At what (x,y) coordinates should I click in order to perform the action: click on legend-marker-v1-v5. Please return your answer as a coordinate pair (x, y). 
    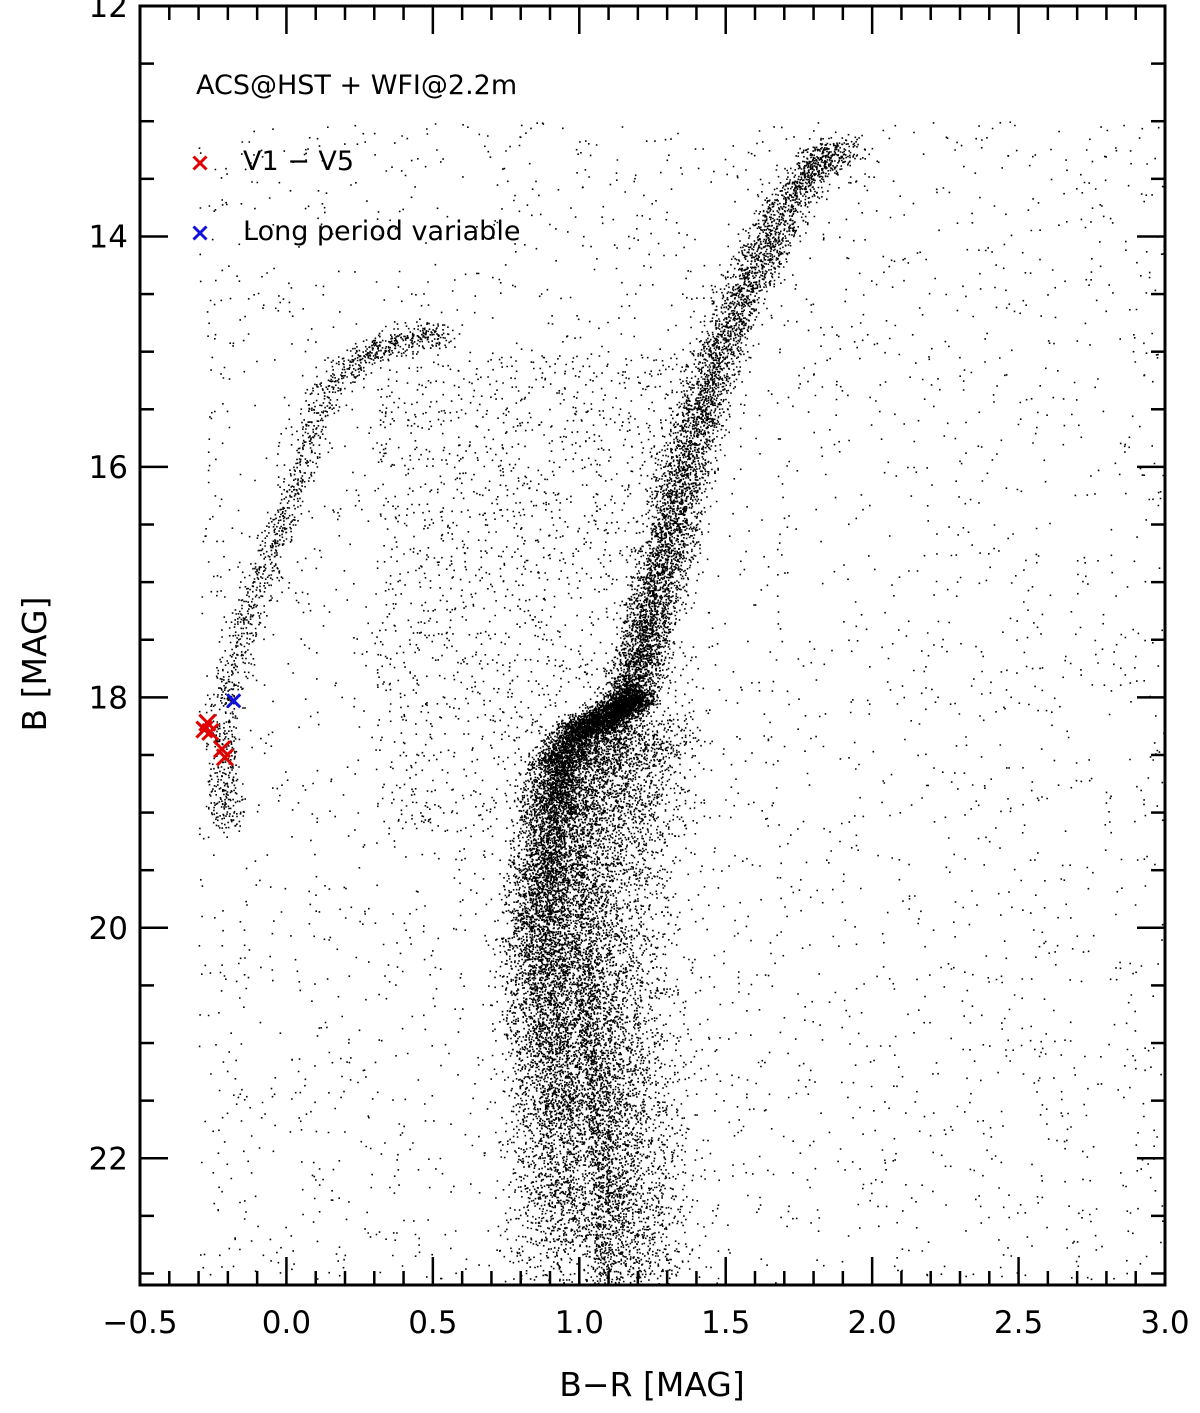
    Looking at the image, I should click on (200, 163).